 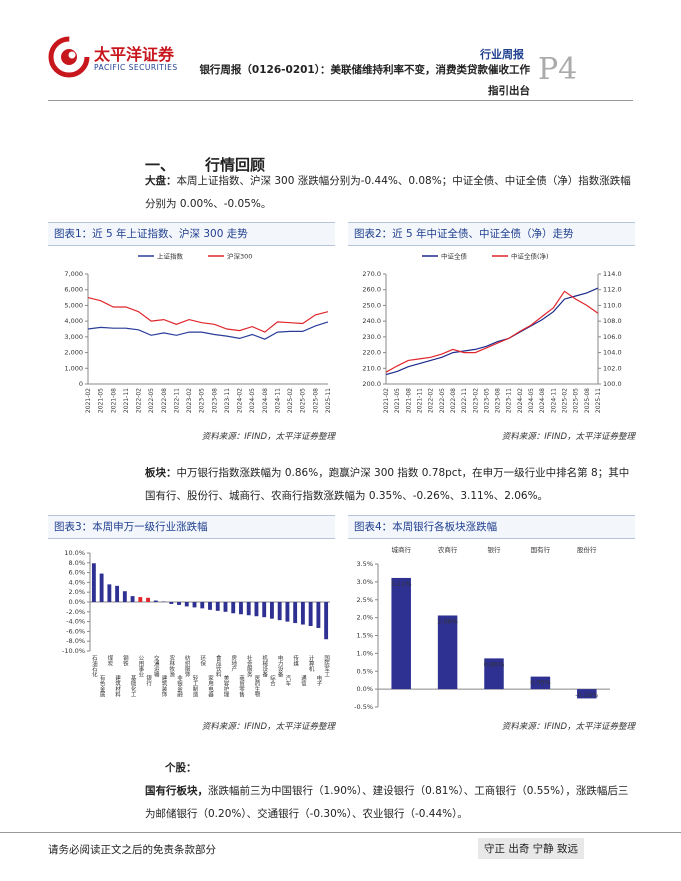 I want to click on x-tick-label: 2021-05, so click(x=397, y=400).